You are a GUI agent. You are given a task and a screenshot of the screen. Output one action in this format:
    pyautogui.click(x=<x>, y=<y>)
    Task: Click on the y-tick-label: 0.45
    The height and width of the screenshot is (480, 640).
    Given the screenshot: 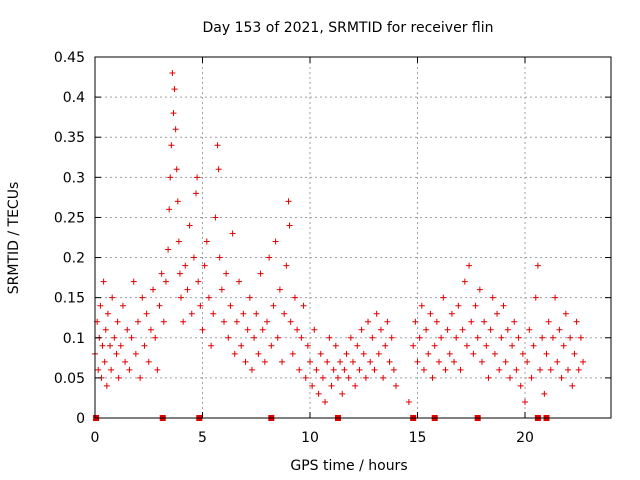 What is the action you would take?
    pyautogui.click(x=69, y=58)
    